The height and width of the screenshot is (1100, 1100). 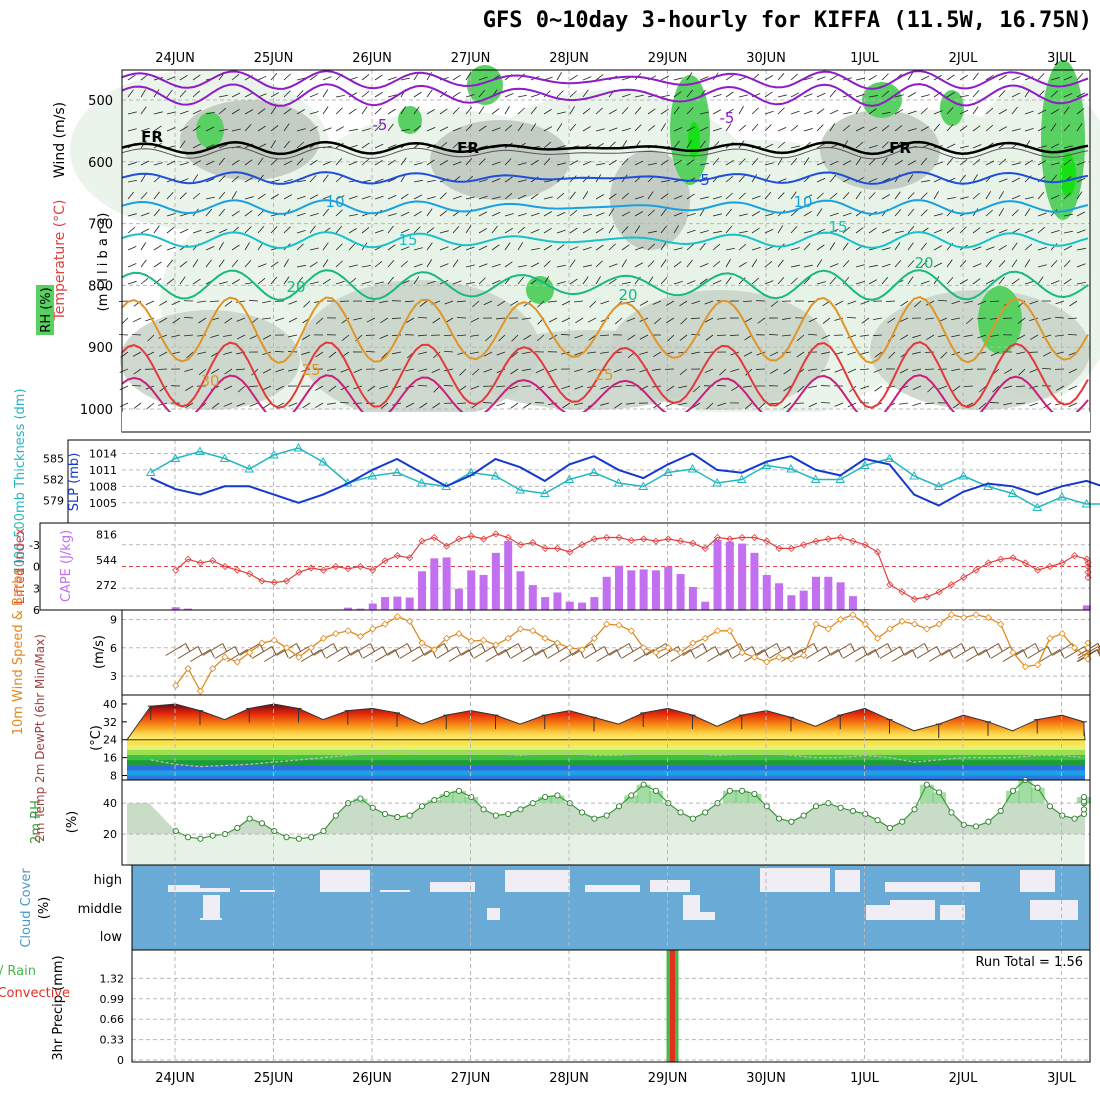 What do you see at coordinates (912, 910) in the screenshot?
I see `cloud-middle-gap` at bounding box center [912, 910].